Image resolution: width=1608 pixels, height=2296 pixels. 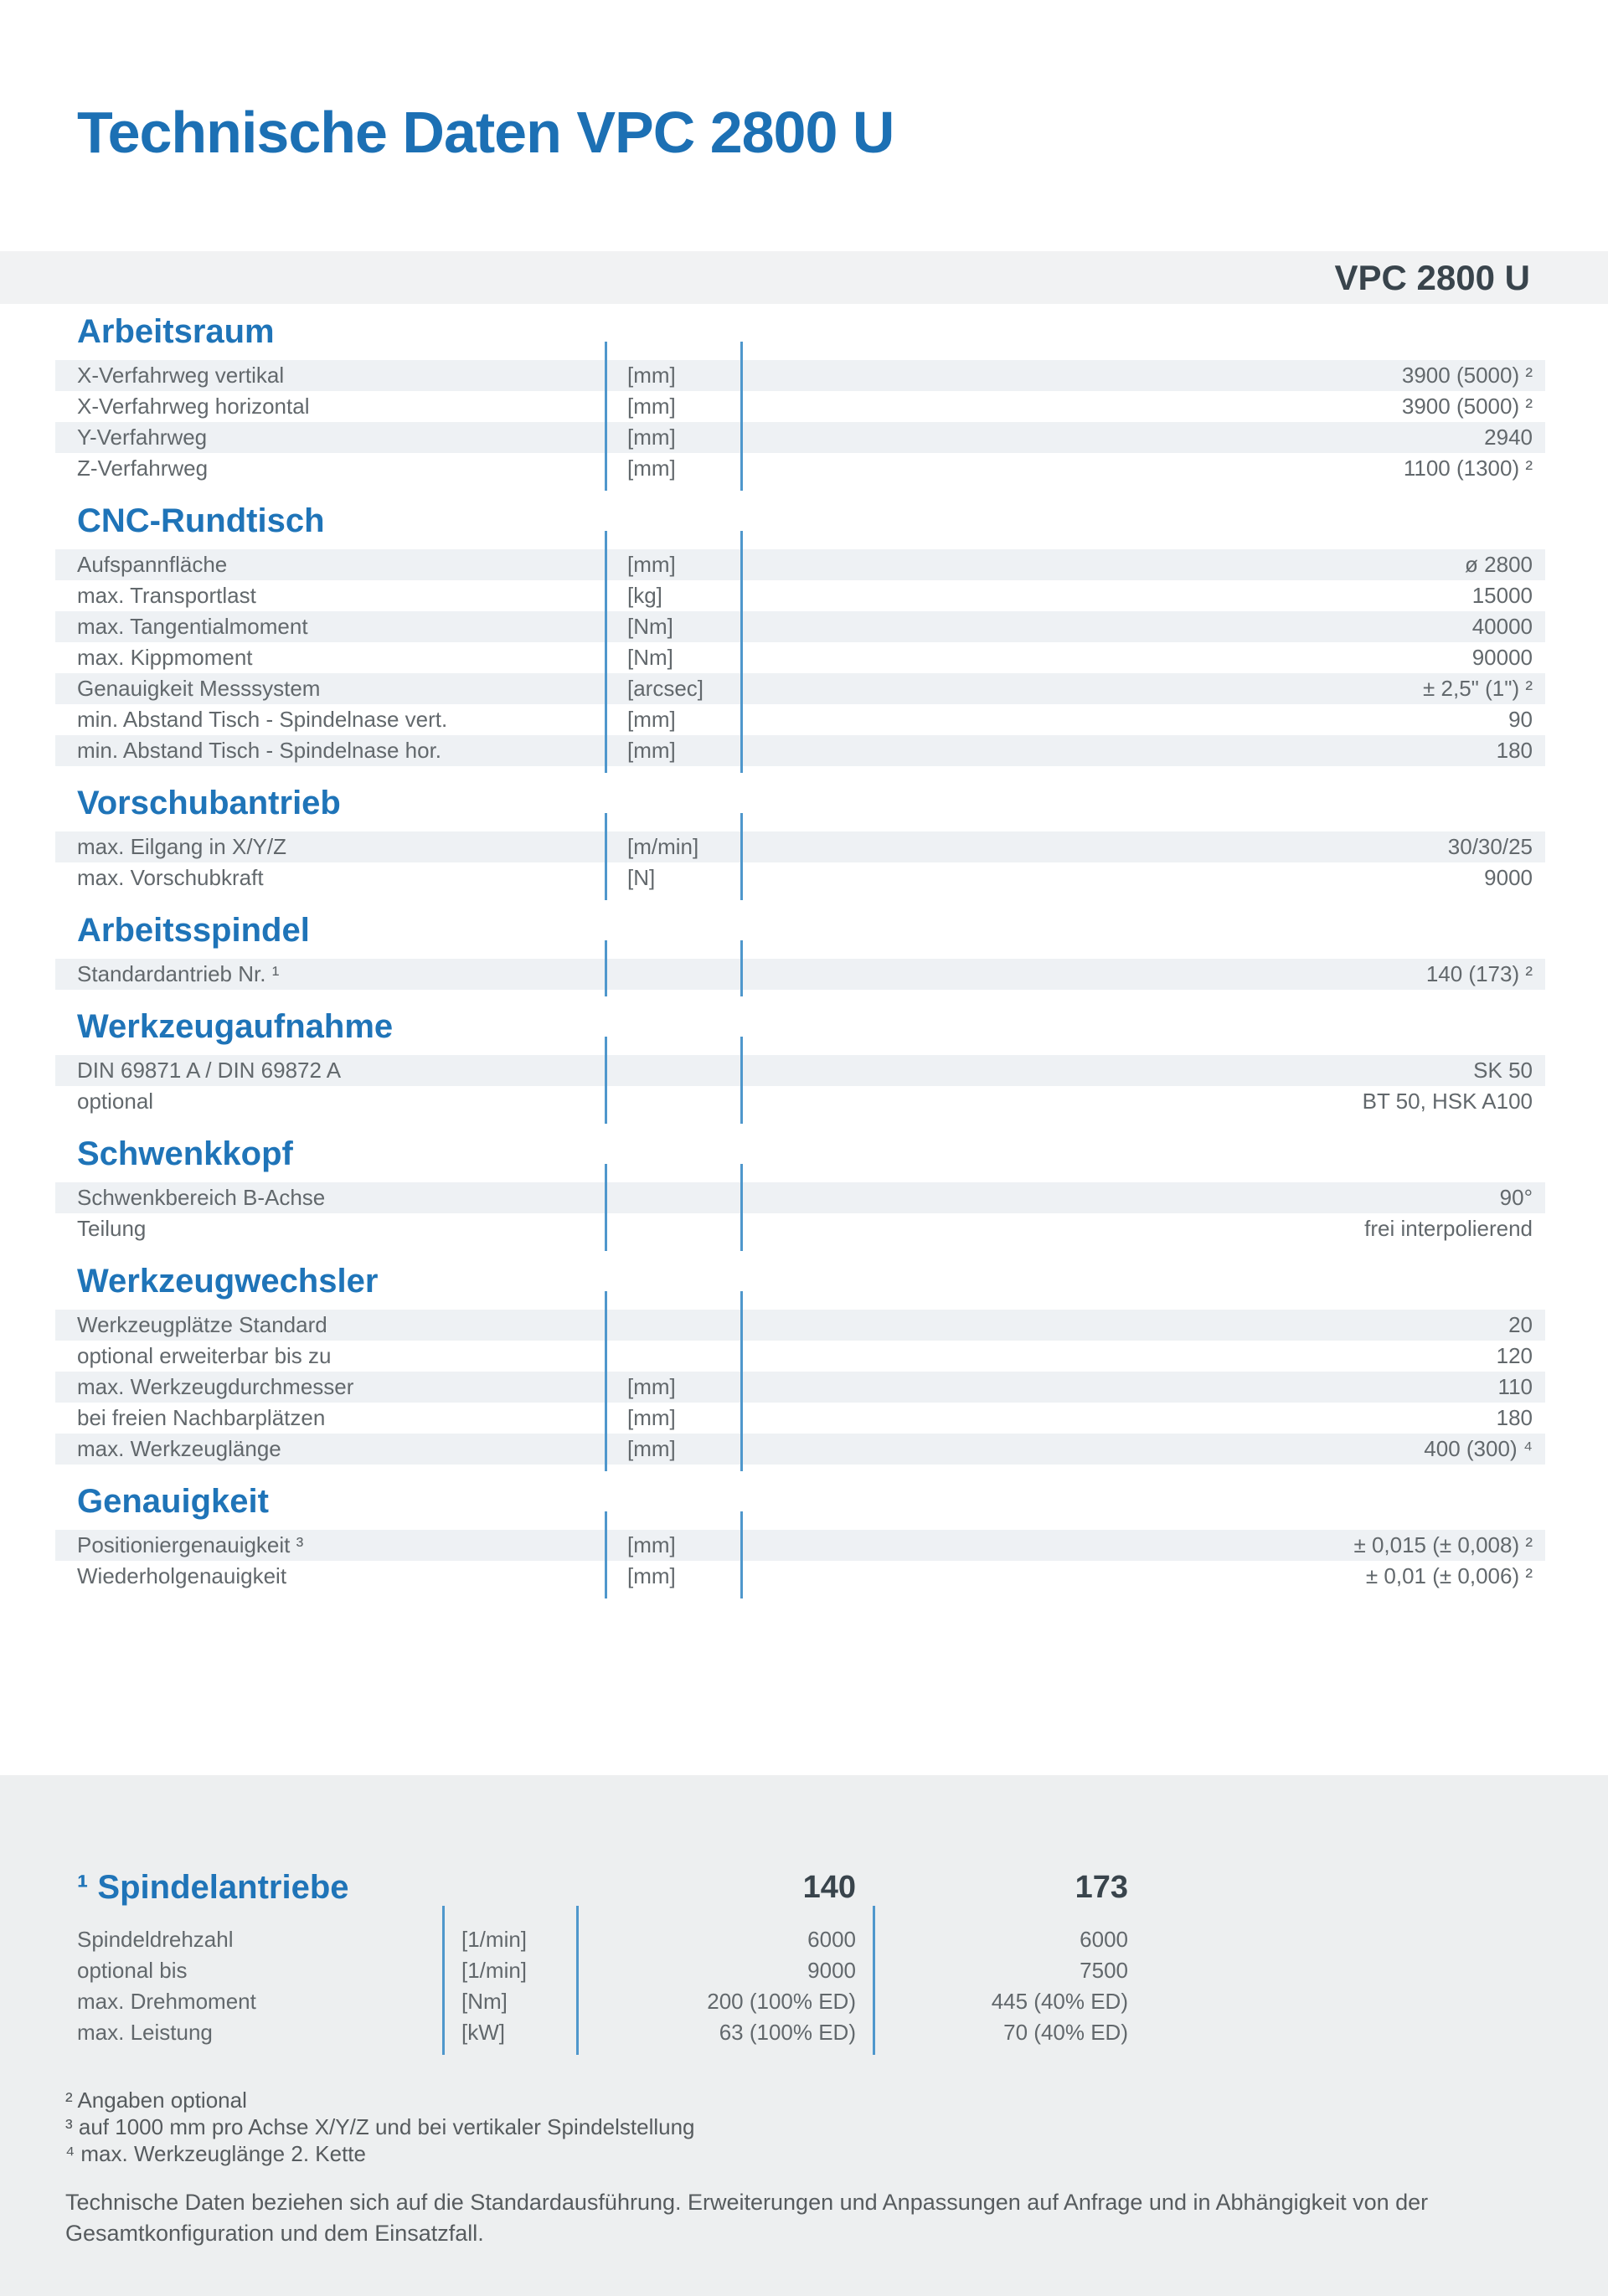 What do you see at coordinates (201, 521) in the screenshot?
I see `section-title: CNC-Rundtisch` at bounding box center [201, 521].